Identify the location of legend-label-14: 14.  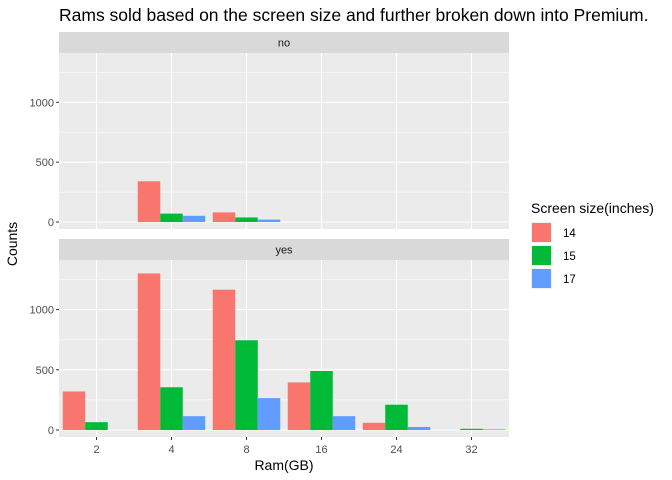
(569, 234).